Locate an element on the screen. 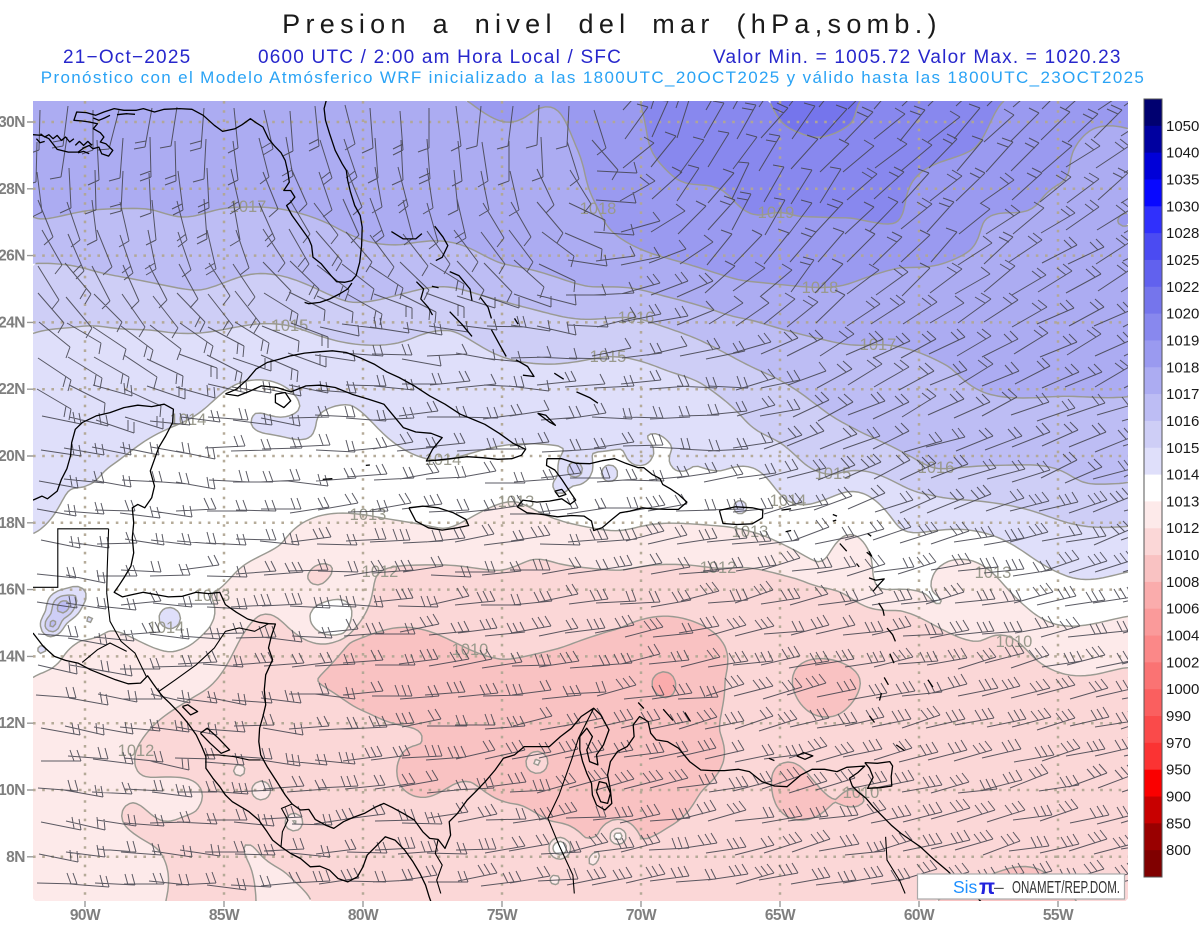 The height and width of the screenshot is (932, 1200). svg-text: 900 is located at coordinates (1178, 797).